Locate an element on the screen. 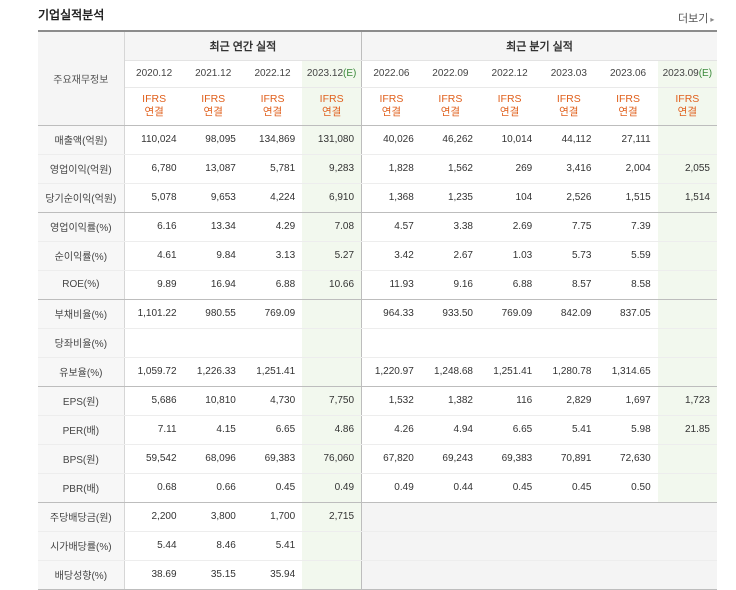 The width and height of the screenshot is (736, 590). value-cell: 104 is located at coordinates (509, 198).